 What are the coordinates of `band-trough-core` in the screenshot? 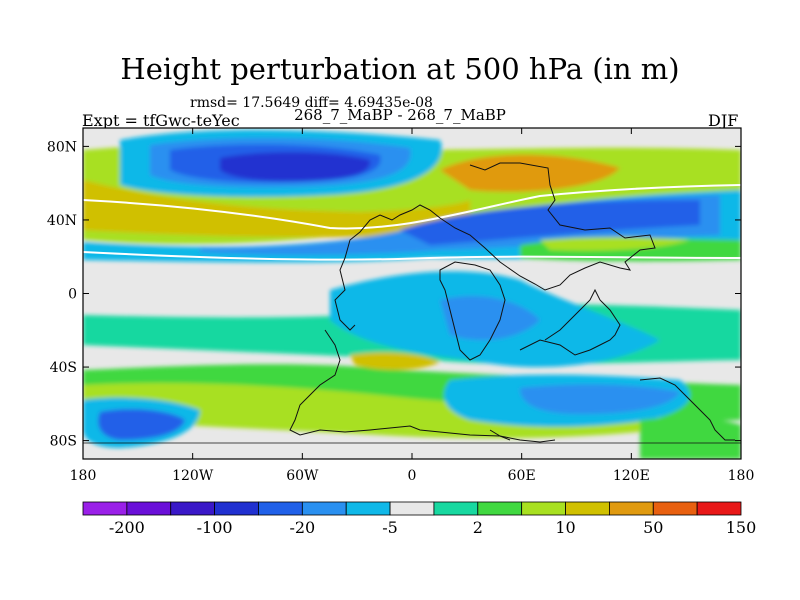 It's located at (550, 222).